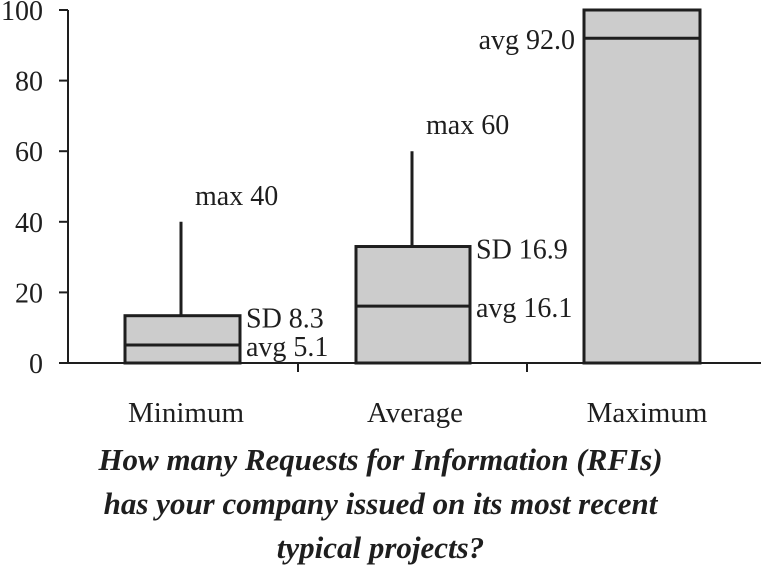  Describe the element at coordinates (29, 223) in the screenshot. I see `y-tick-label: 40` at that location.